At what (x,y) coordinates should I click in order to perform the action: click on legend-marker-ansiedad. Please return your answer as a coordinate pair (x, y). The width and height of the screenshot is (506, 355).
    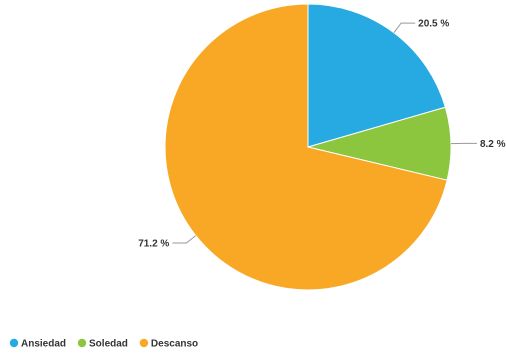
    Looking at the image, I should click on (14, 343).